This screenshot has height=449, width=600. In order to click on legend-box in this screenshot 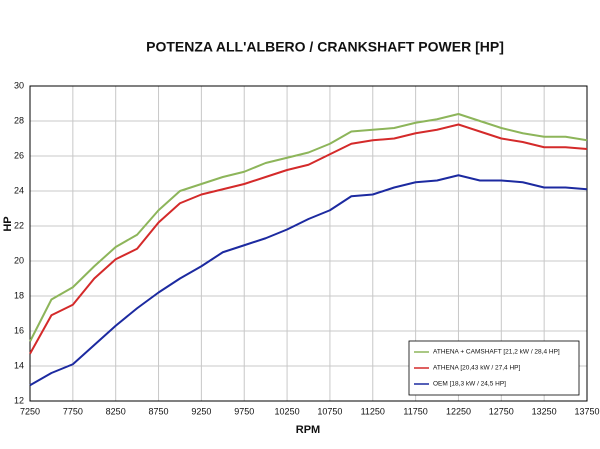, I will do `click(494, 368)`.